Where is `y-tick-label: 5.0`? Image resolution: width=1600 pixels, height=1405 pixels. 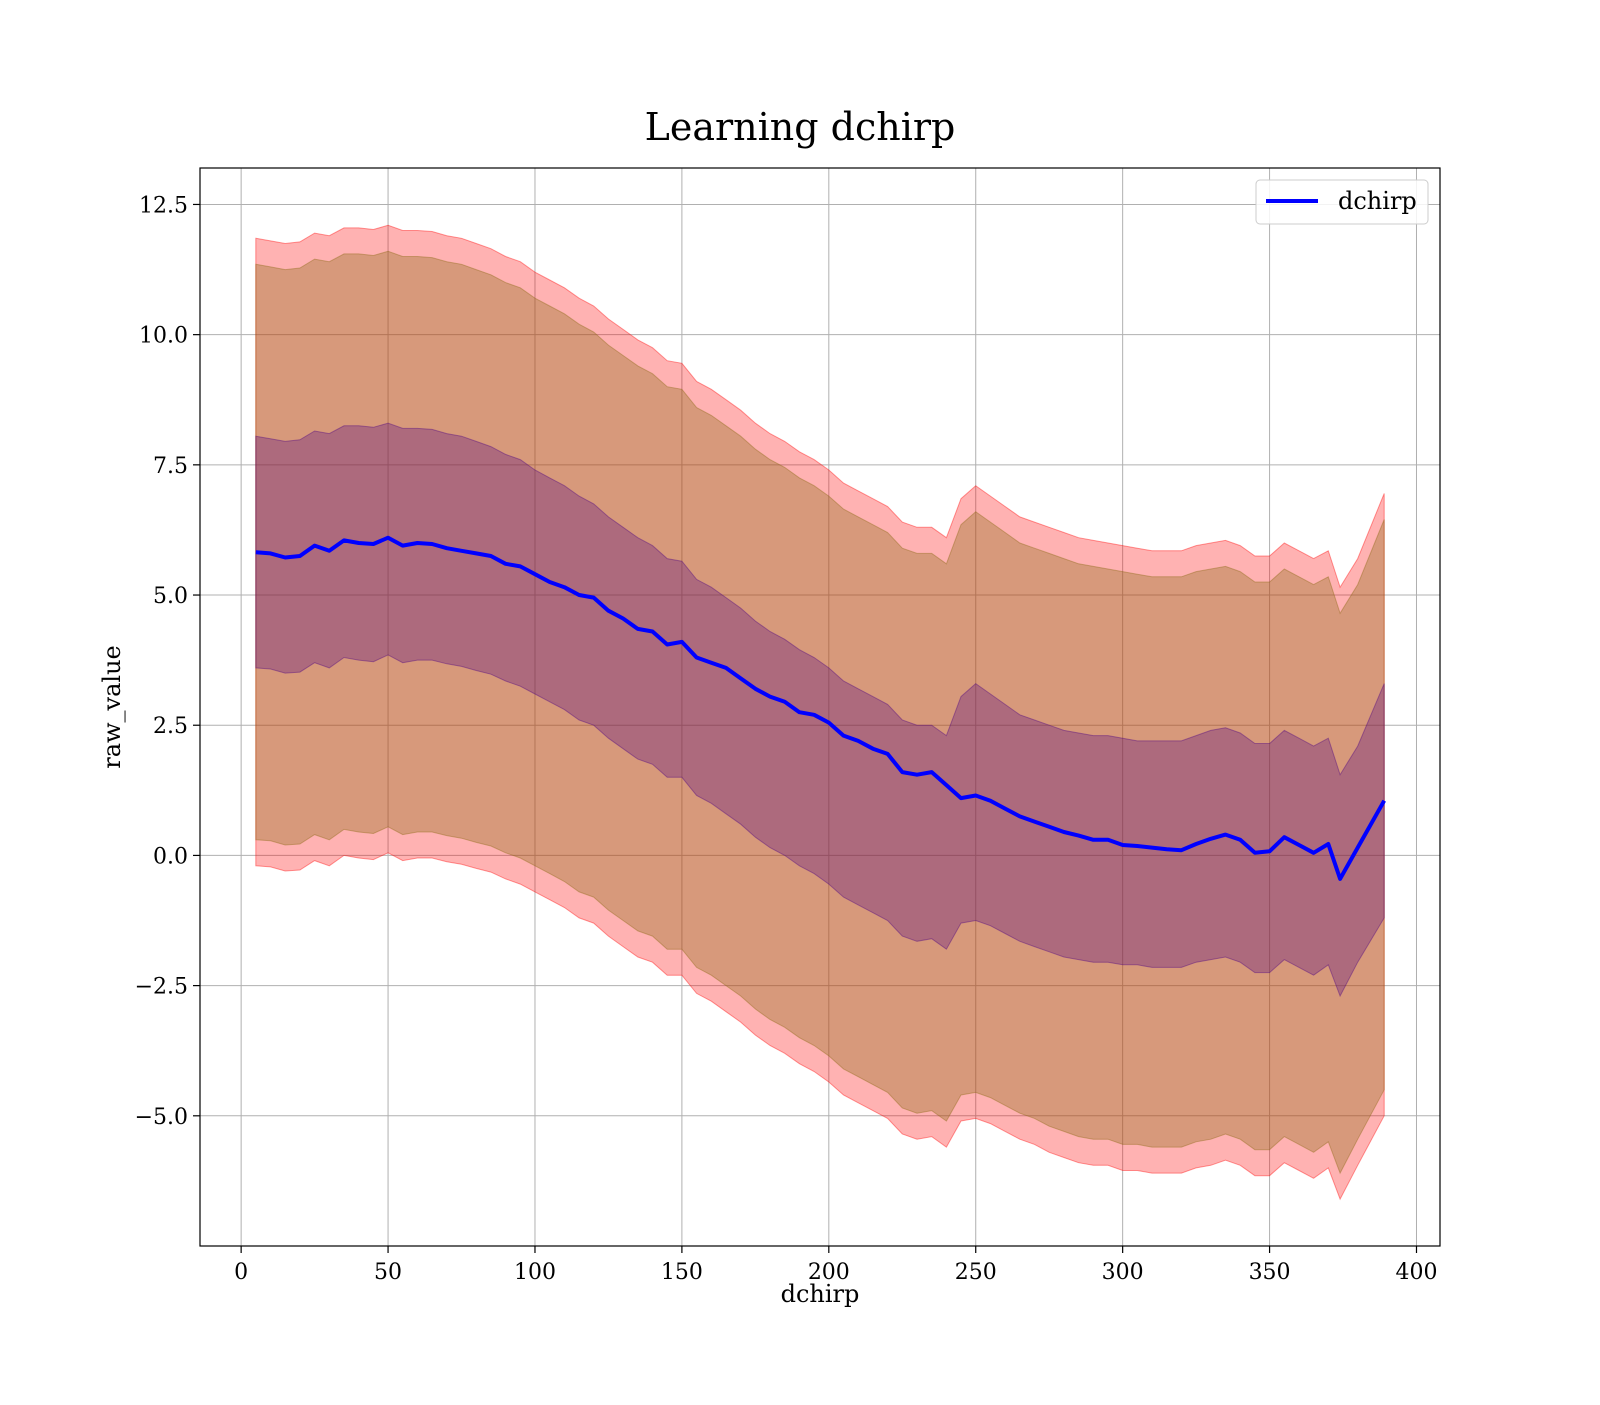 y-tick-label: 5.0 is located at coordinates (170, 596).